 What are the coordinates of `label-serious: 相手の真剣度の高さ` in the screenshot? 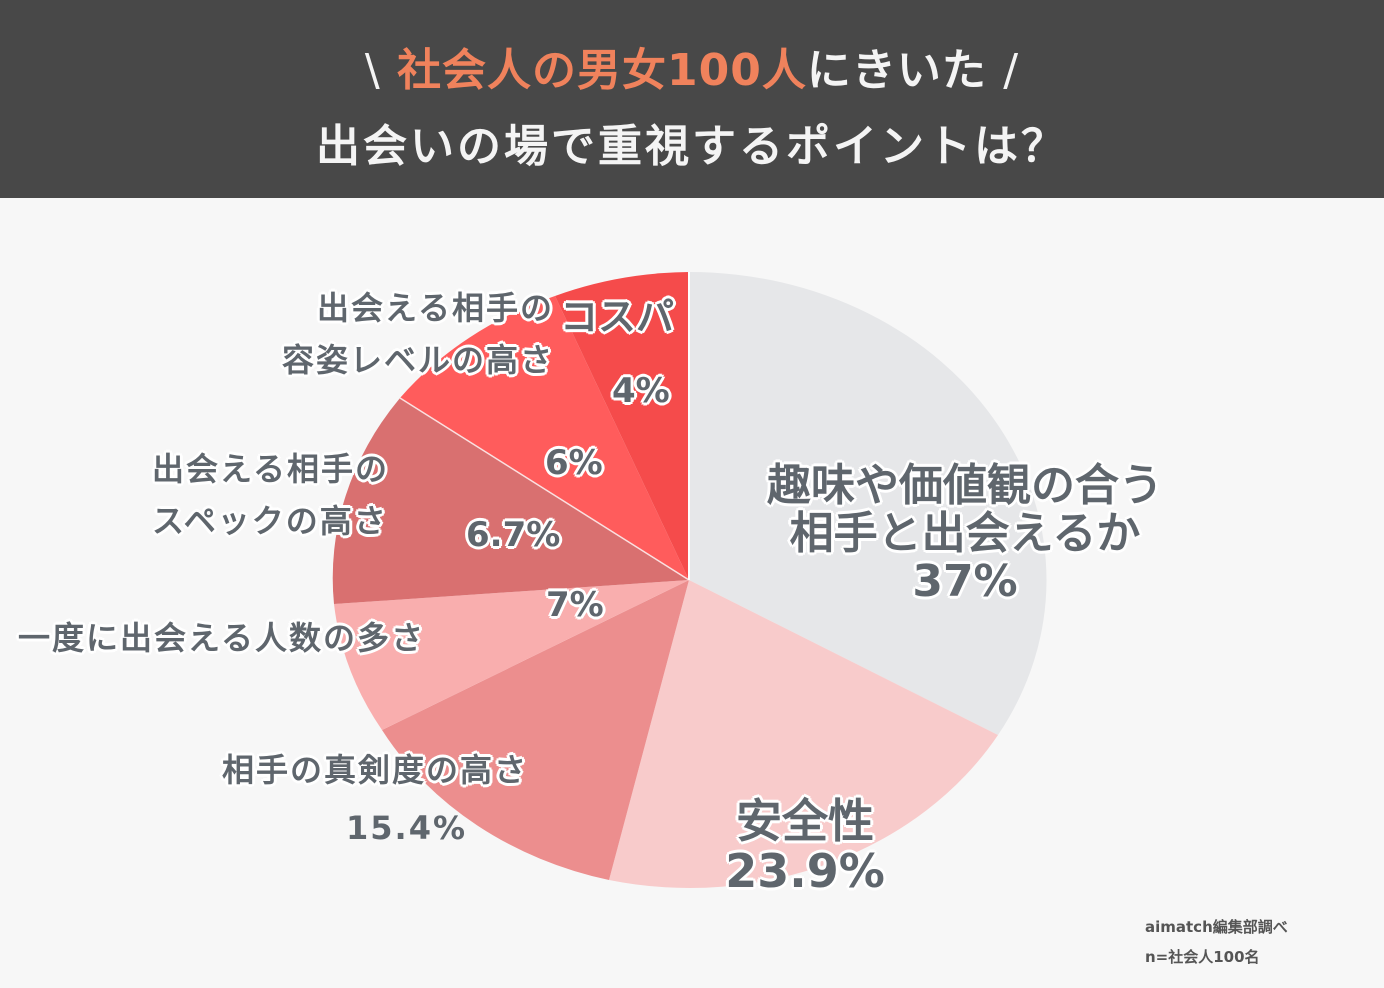 It's located at (375, 770).